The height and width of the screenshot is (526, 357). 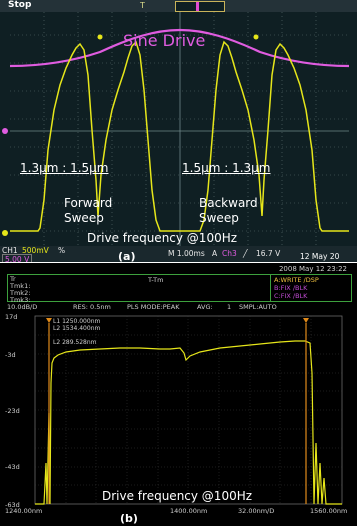 What do you see at coordinates (320, 256) in the screenshot?
I see `scope-date: 12 May 20` at bounding box center [320, 256].